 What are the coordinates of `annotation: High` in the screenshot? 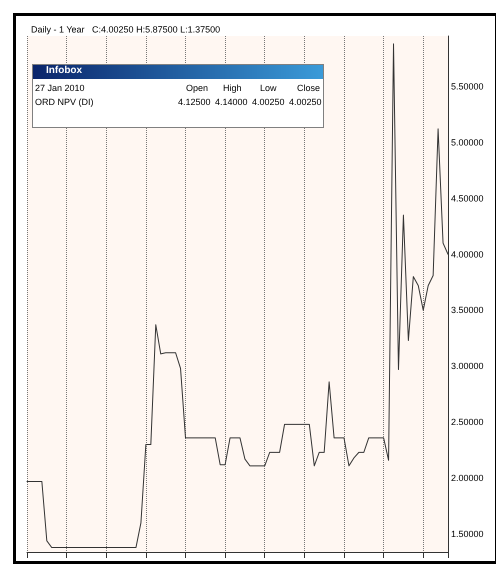 It's located at (232, 88).